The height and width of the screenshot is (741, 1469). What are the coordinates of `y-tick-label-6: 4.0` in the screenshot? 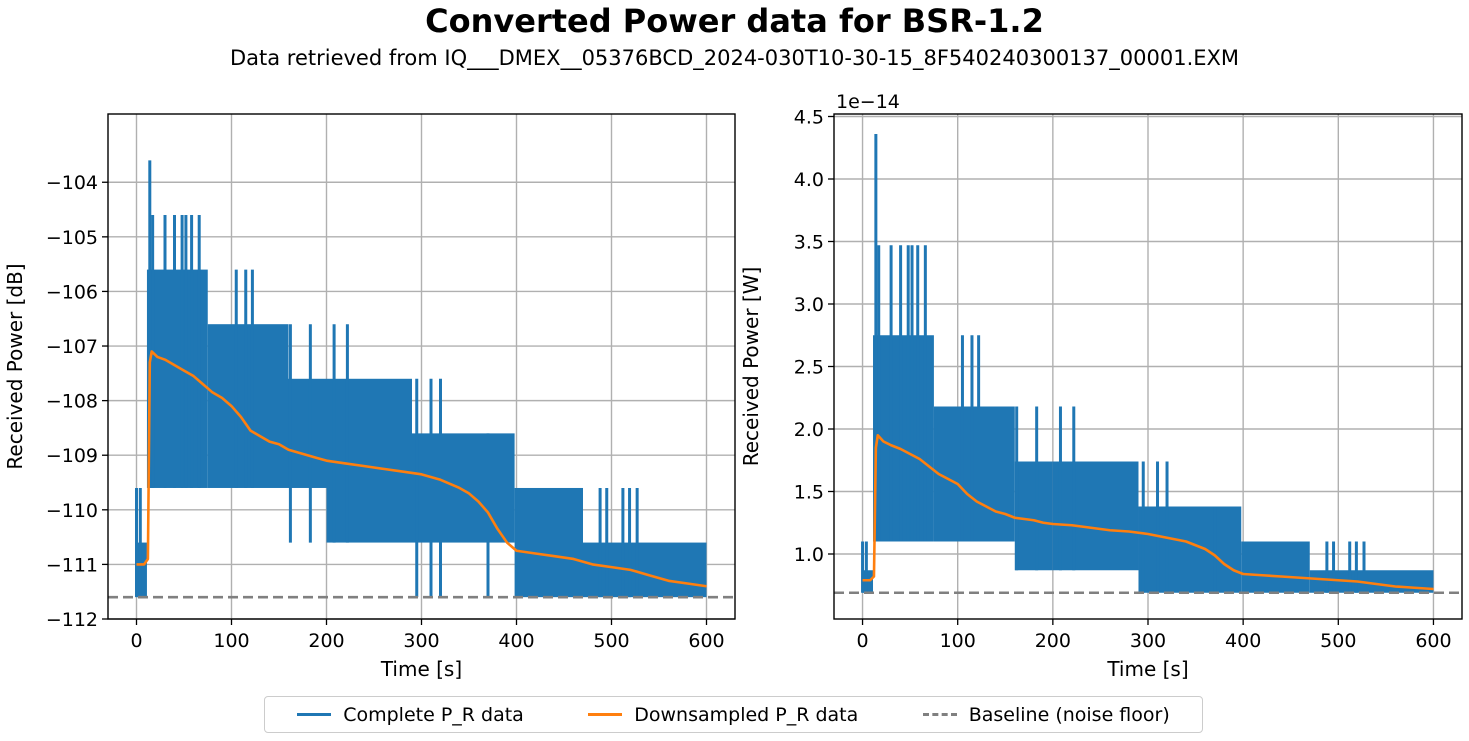 It's located at (809, 180).